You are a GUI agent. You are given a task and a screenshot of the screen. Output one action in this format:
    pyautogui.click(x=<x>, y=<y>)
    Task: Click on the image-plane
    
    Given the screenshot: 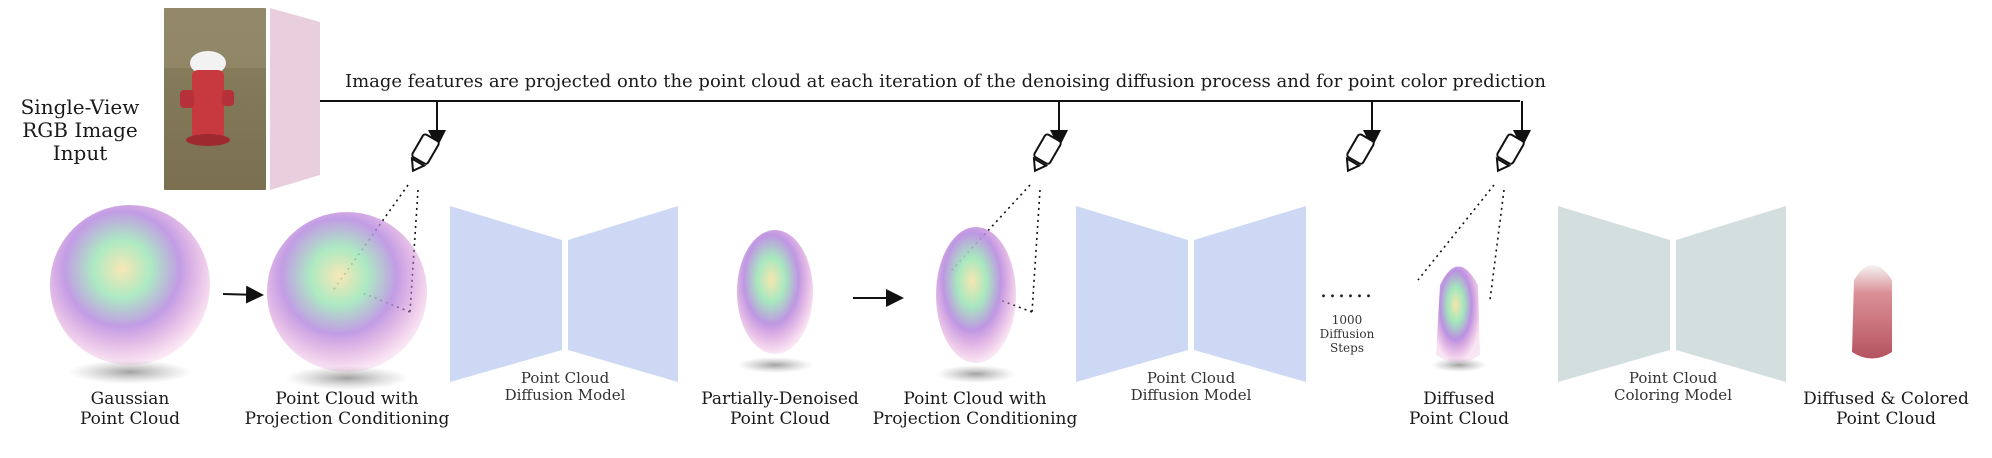 What is the action you would take?
    pyautogui.click(x=295, y=99)
    